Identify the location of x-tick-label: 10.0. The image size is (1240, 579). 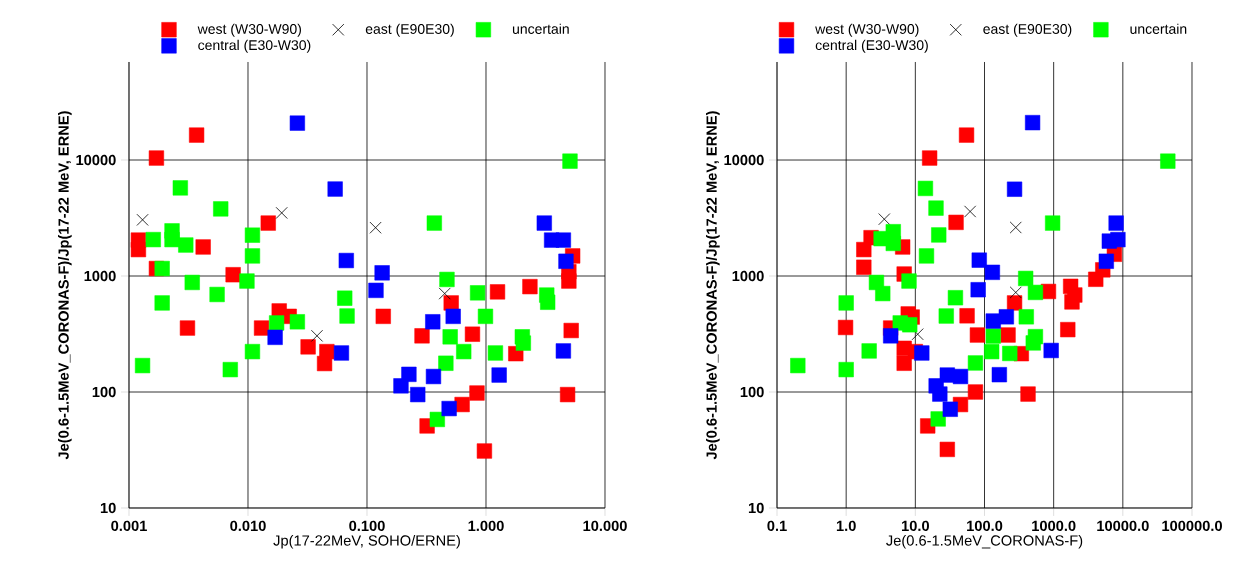
(915, 526).